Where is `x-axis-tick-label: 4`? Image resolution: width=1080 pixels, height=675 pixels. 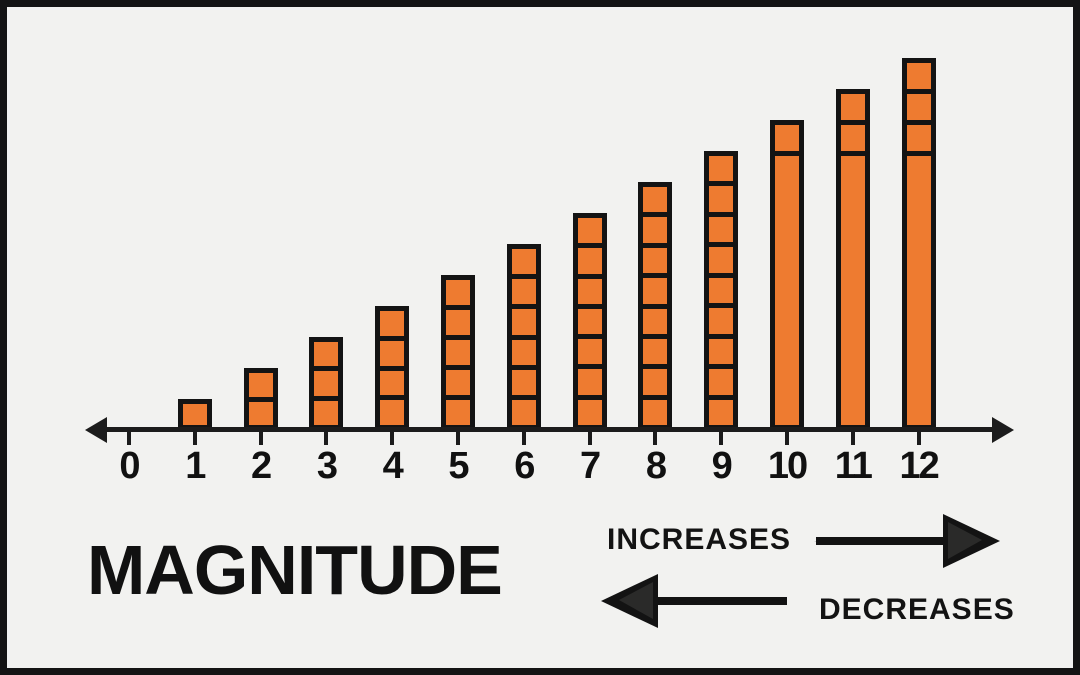
x-axis-tick-label: 4 is located at coordinates (393, 466).